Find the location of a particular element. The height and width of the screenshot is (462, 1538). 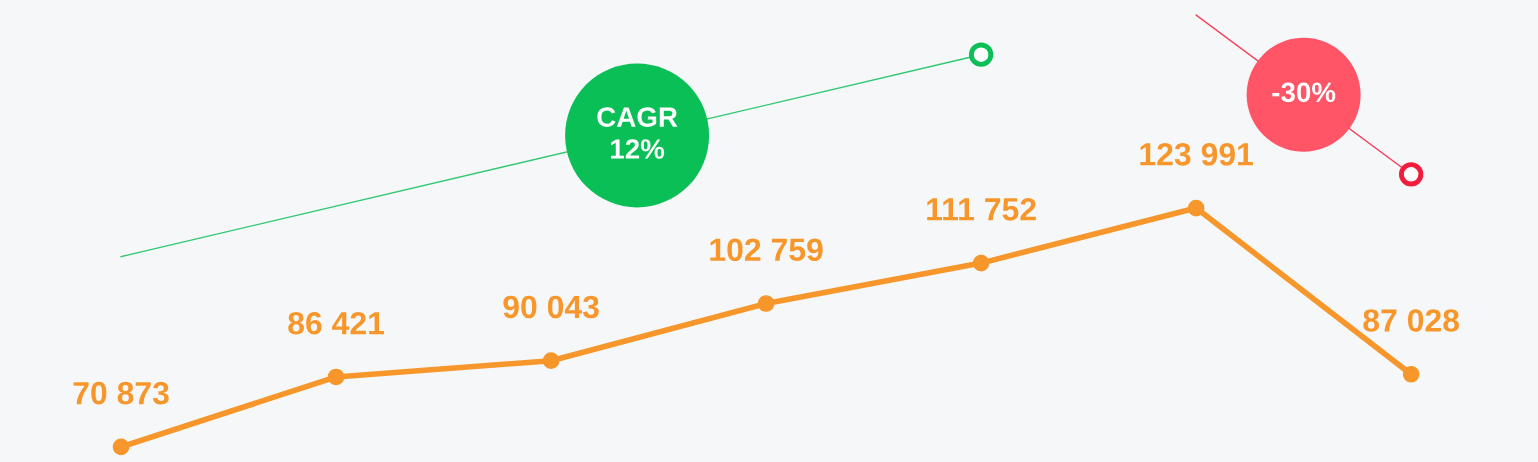

data-label: 102 759 is located at coordinates (766, 250).